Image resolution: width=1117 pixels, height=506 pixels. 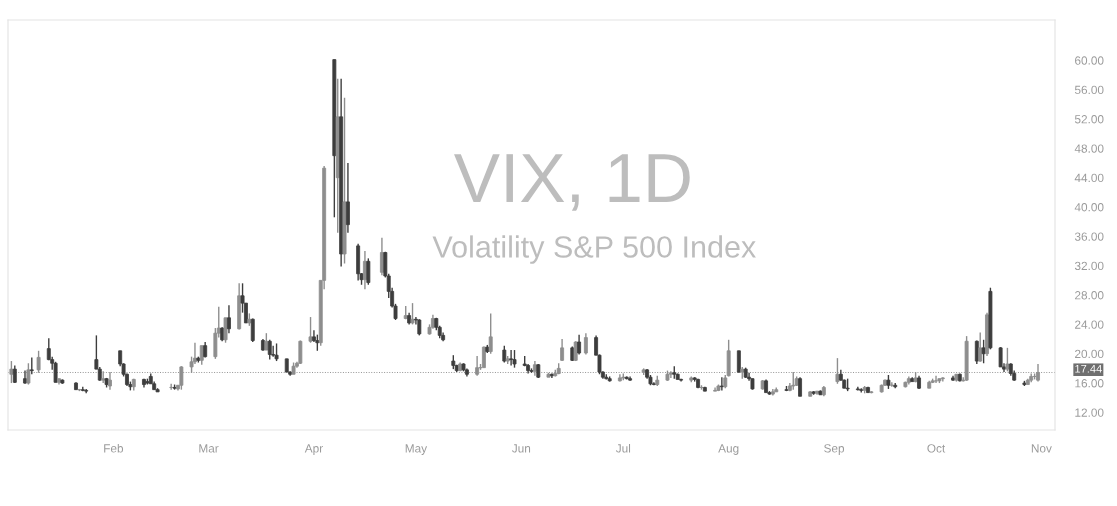 What do you see at coordinates (728, 449) in the screenshot?
I see `x-tick-label: Aug` at bounding box center [728, 449].